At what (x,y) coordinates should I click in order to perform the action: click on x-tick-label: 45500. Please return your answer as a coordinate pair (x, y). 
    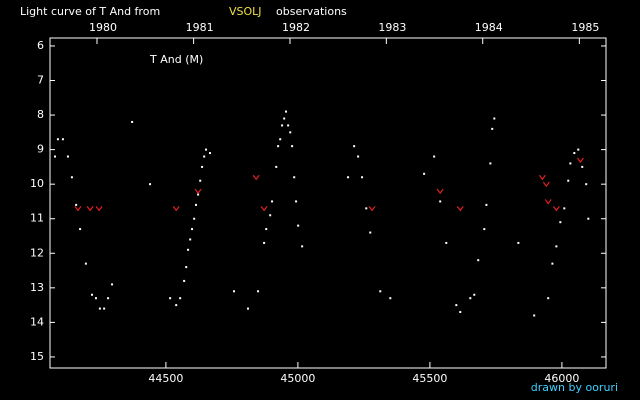
    Looking at the image, I should click on (429, 378).